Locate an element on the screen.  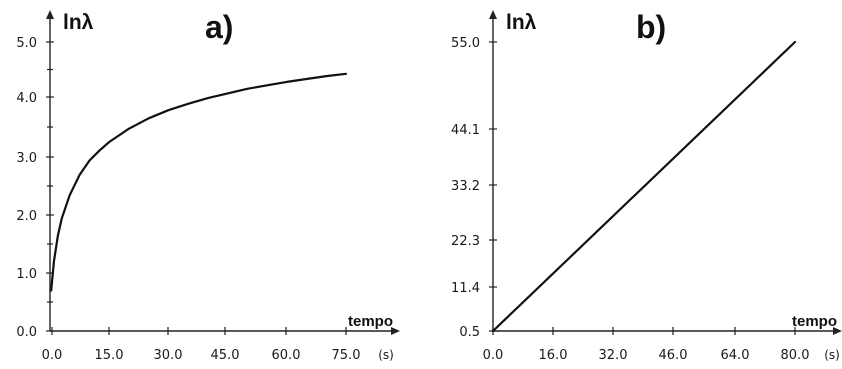
x-tick-label: 30.0 is located at coordinates (168, 355).